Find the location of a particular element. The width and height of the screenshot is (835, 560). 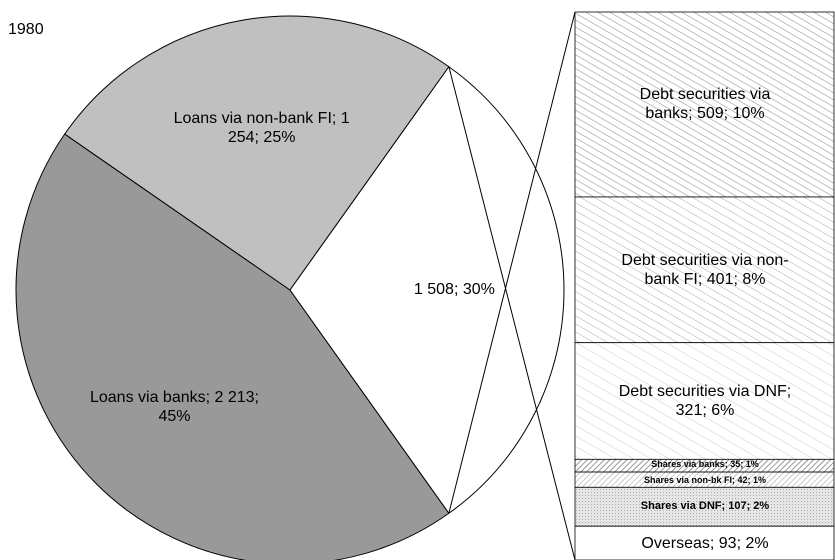

data-label: Loans via non-bank FI; 1 254; 25% is located at coordinates (261, 128).